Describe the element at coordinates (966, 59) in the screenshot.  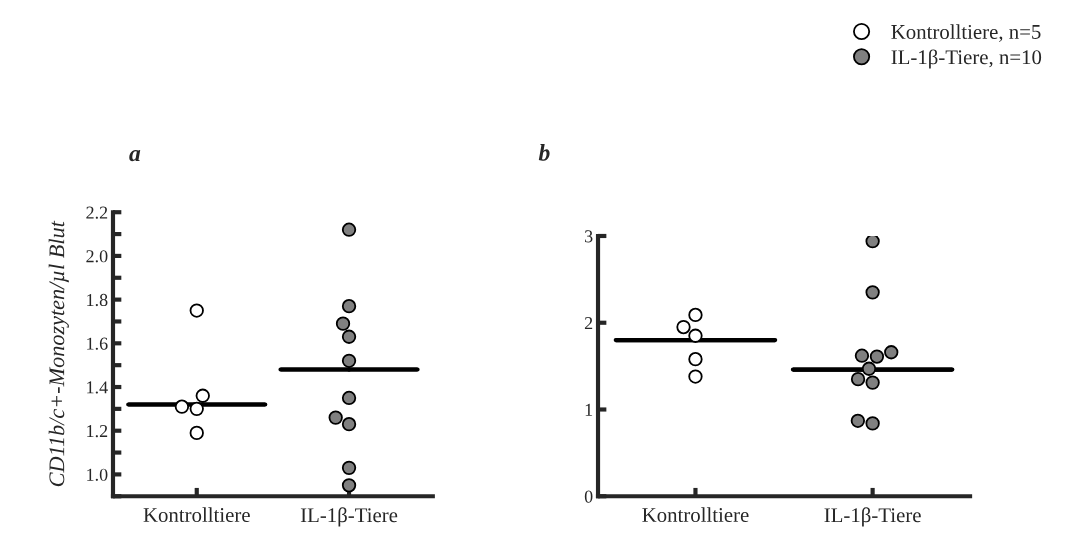
I see `legend-label: IL-1β-Tiere, n=10` at that location.